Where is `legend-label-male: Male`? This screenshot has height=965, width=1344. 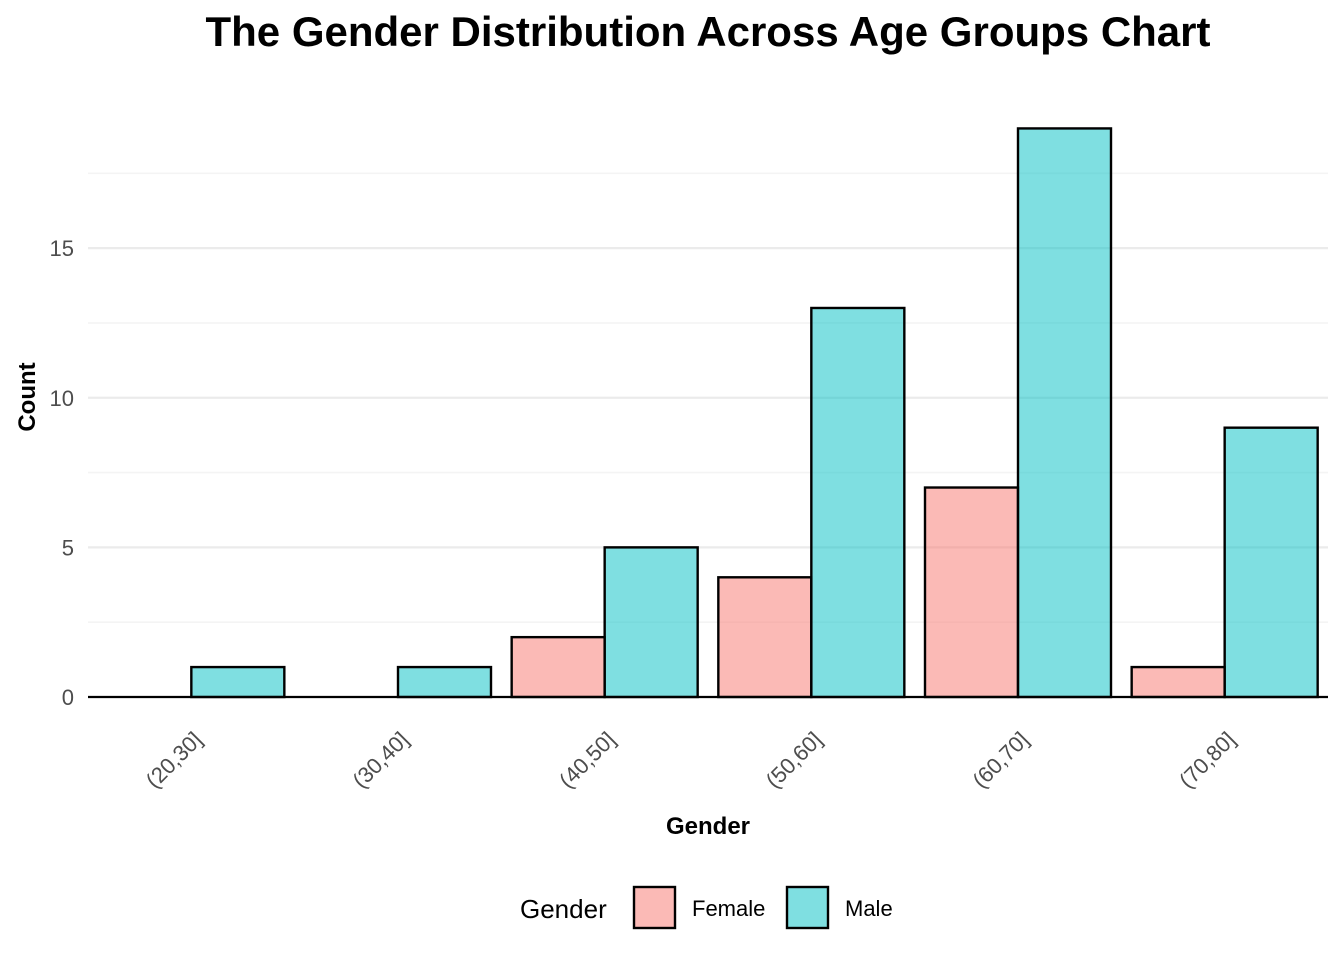 legend-label-male: Male is located at coordinates (869, 908).